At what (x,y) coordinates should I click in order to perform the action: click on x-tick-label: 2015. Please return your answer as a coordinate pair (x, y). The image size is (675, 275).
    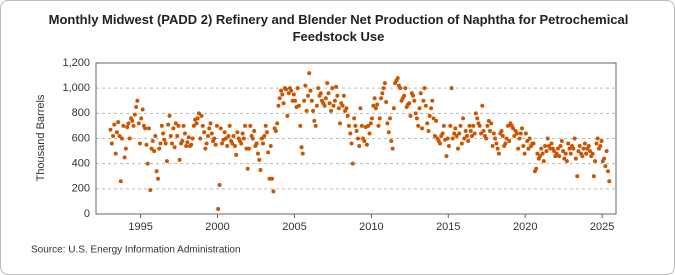
    Looking at the image, I should click on (448, 227).